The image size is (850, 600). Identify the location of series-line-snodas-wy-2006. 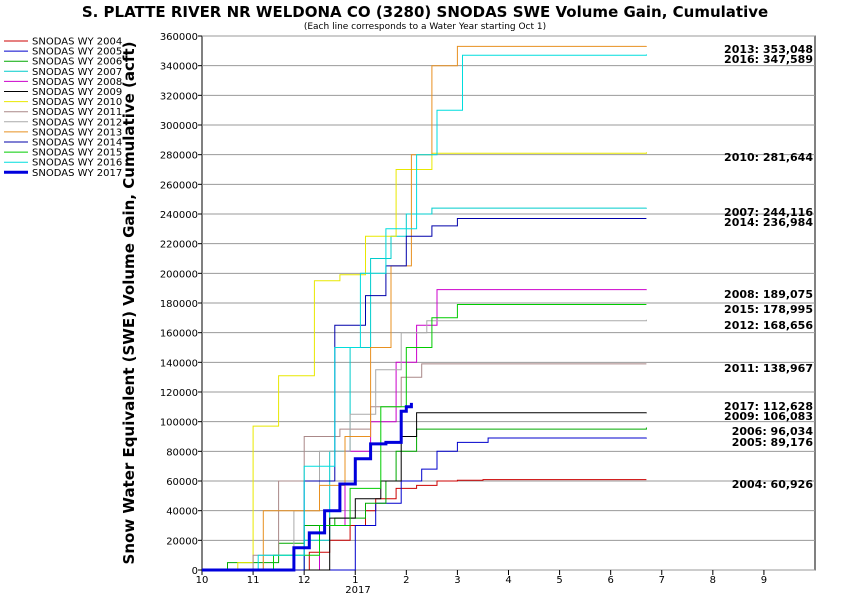
(424, 499).